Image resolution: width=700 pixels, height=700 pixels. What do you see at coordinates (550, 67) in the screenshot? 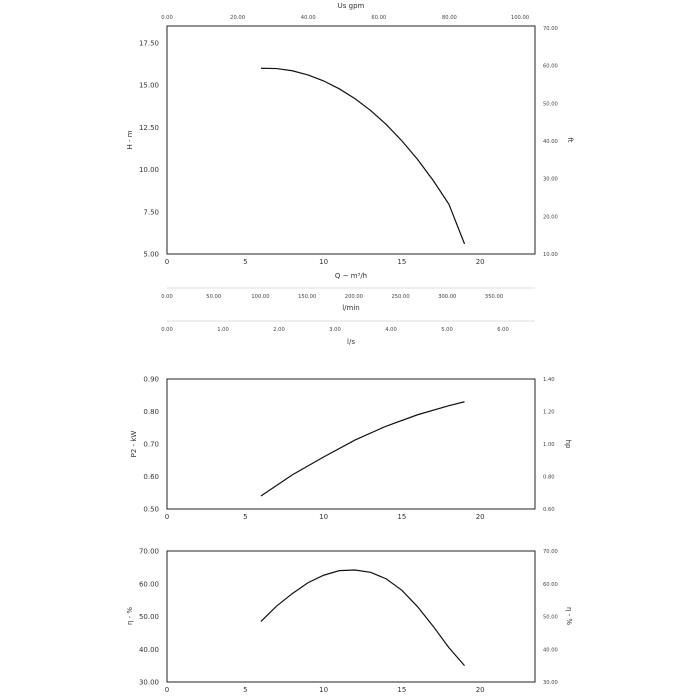
I see `head-right-tick-label: 60.00` at bounding box center [550, 67].